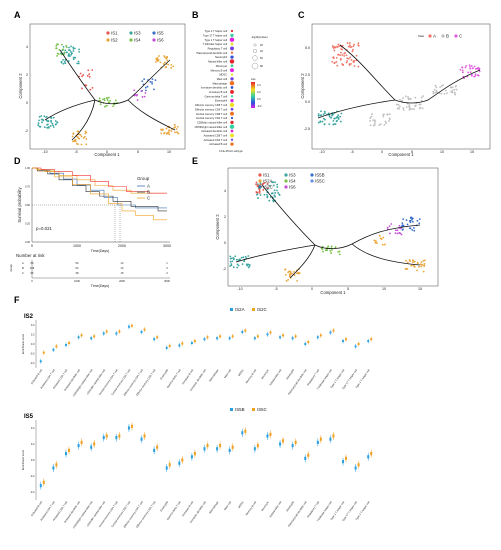 The height and width of the screenshot is (550, 501). Describe the element at coordinates (447, 36) in the screenshot. I see `legend-label: B` at that location.